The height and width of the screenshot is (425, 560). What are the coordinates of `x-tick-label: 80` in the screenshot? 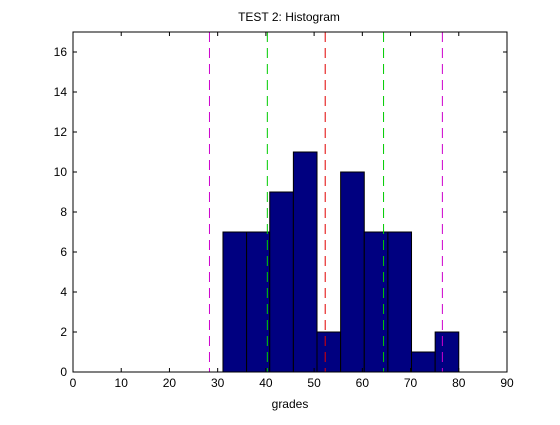 It's located at (459, 383).